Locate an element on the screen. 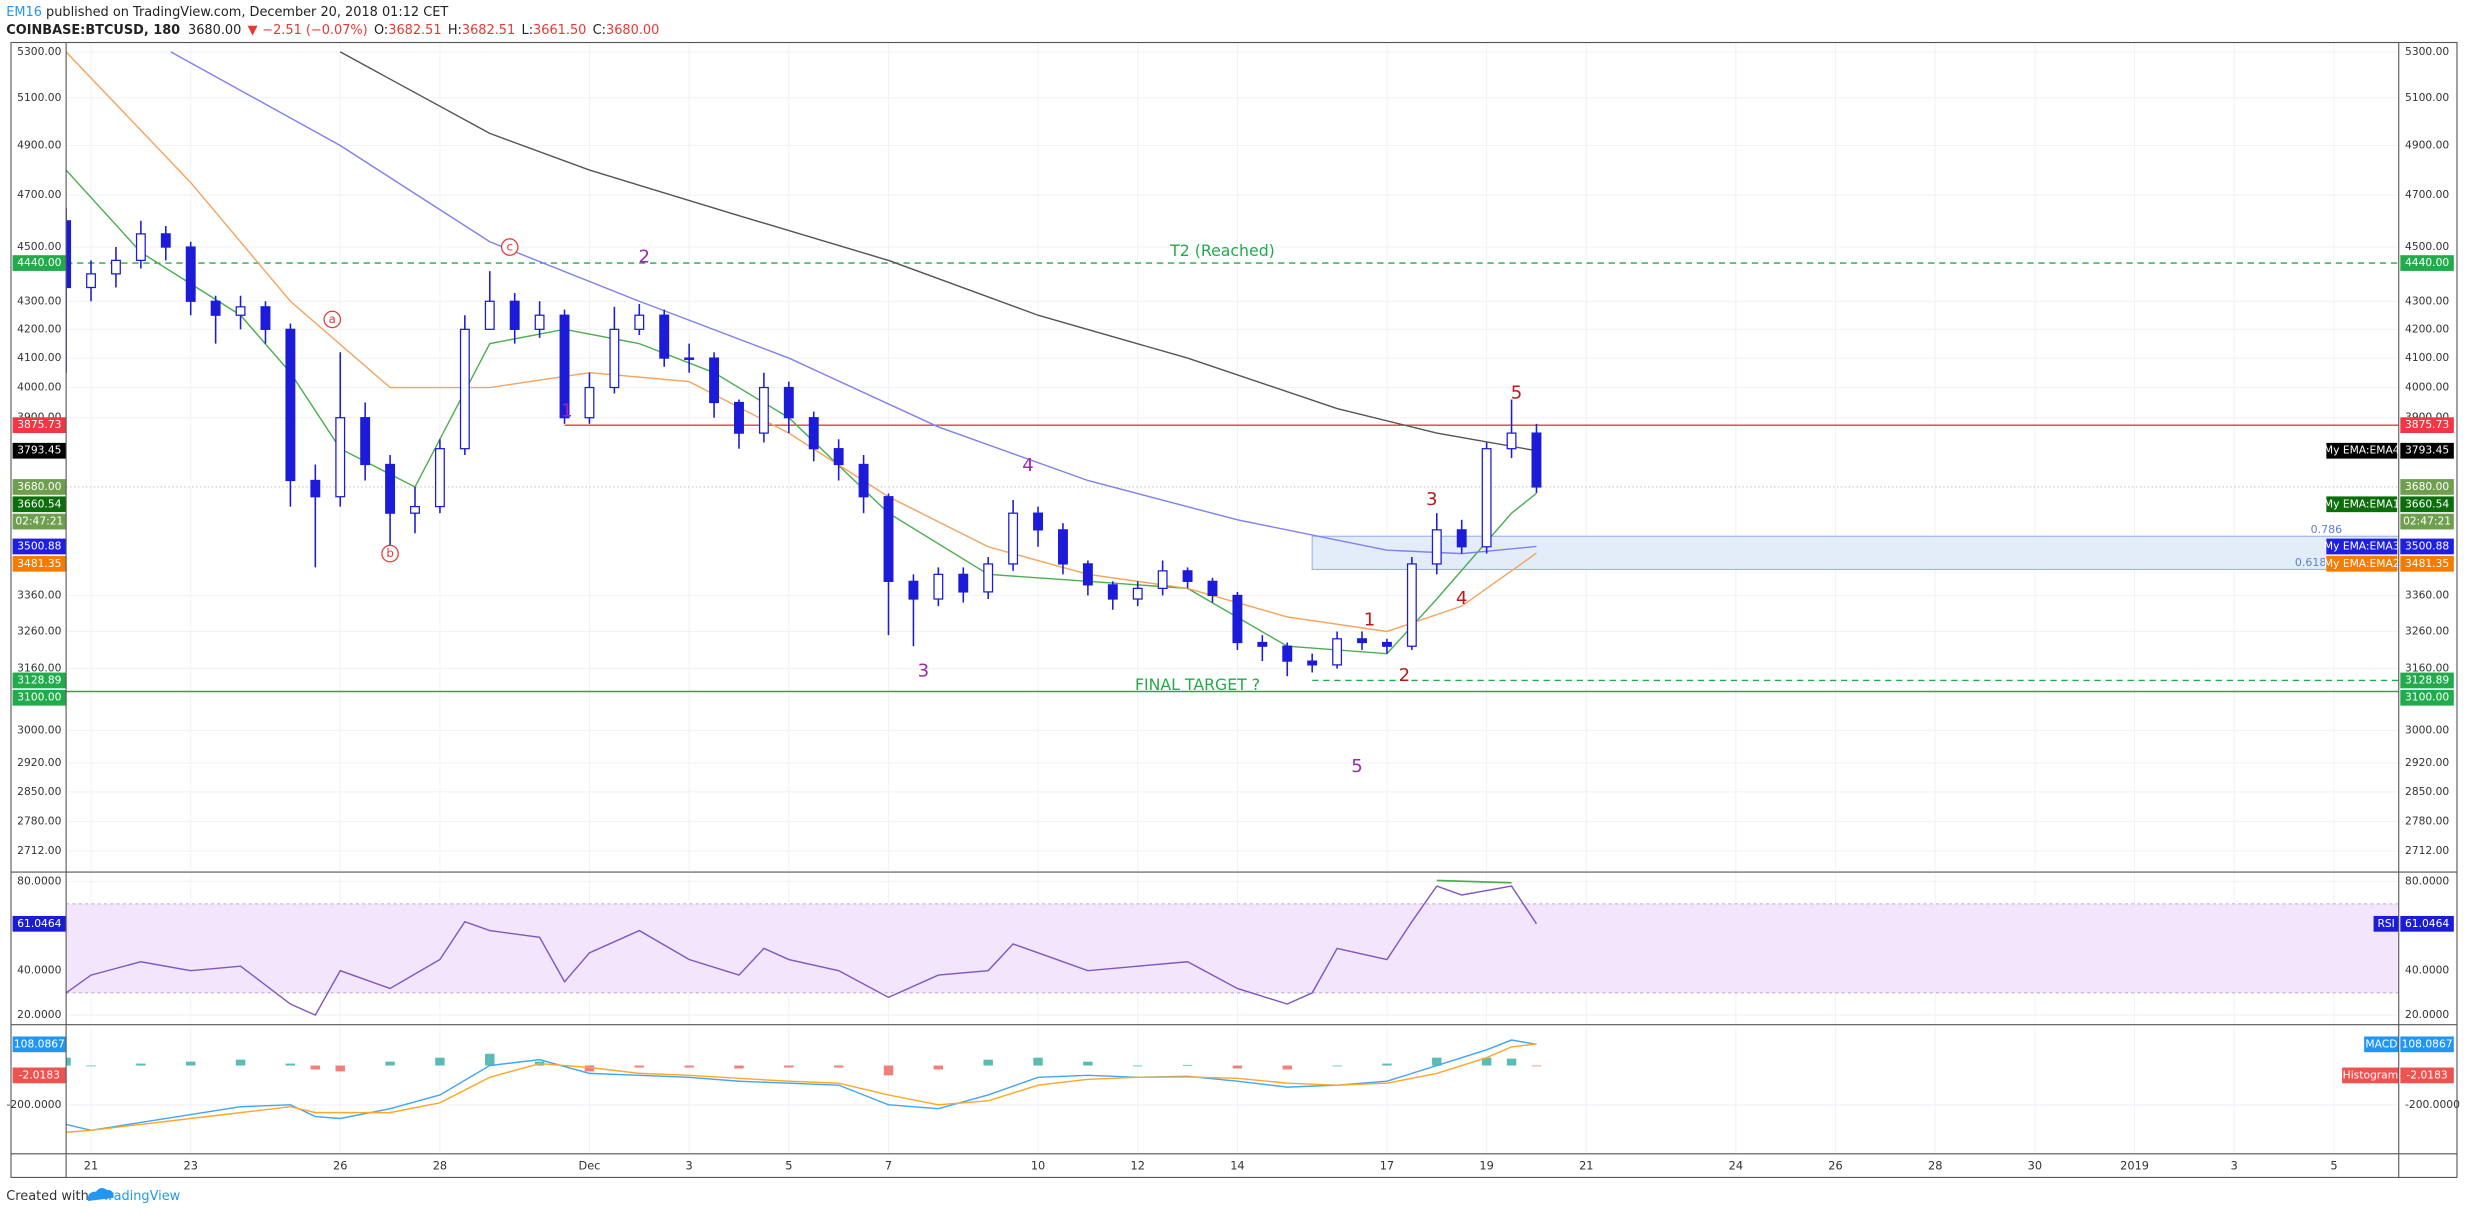 The height and width of the screenshot is (1213, 2468). histogram-name-label-box is located at coordinates (2370, 1075).